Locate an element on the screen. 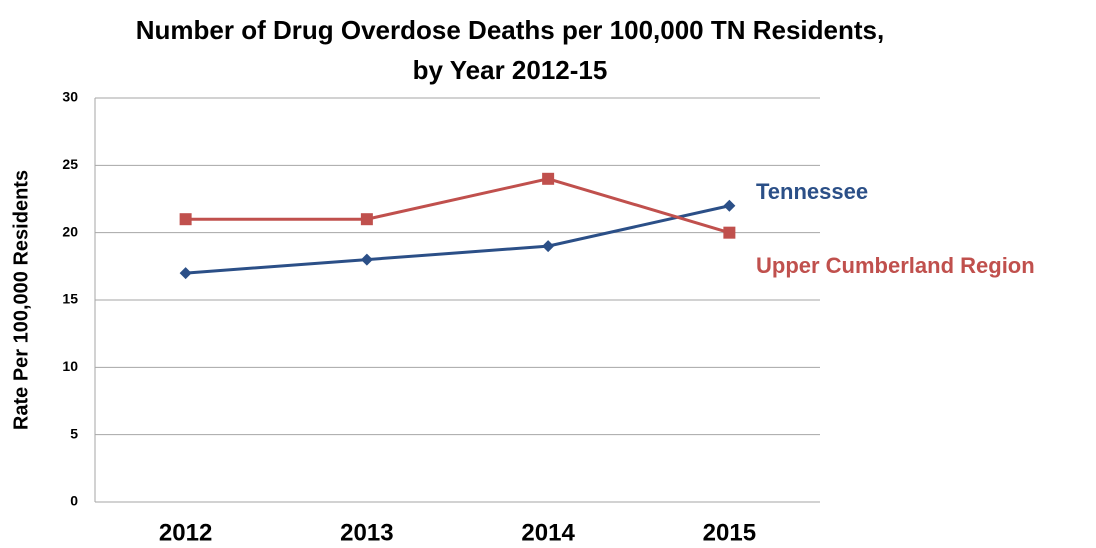 The height and width of the screenshot is (548, 1096). legend-label: Tennessee is located at coordinates (812, 191).